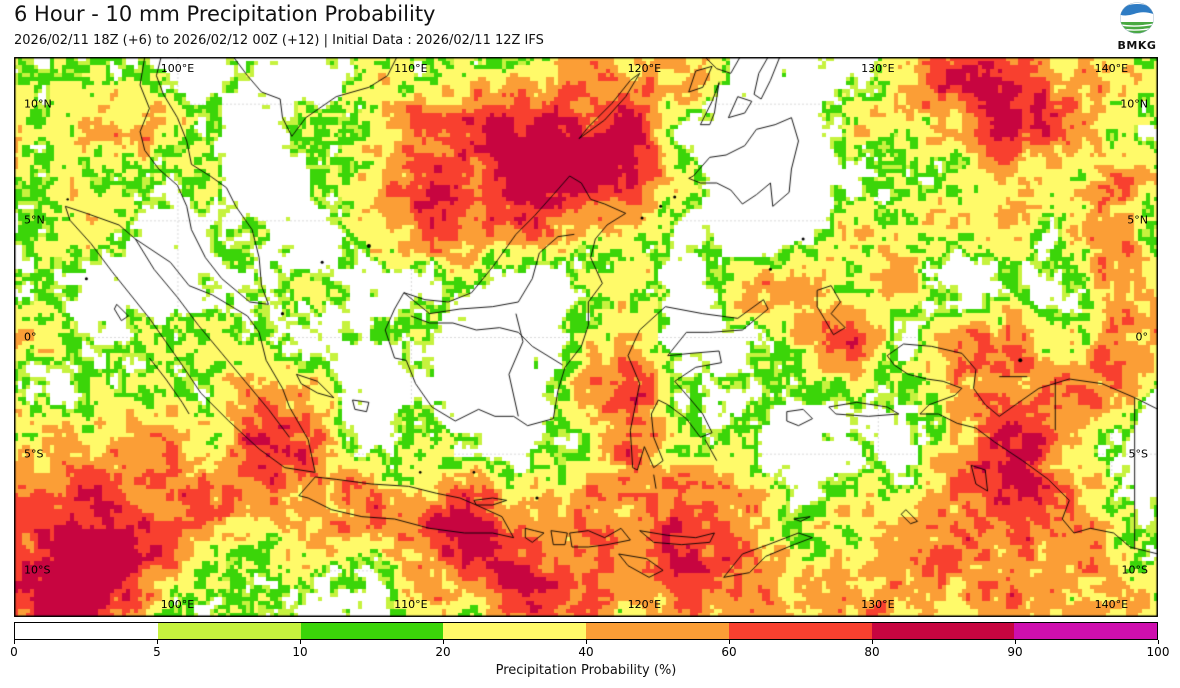 This screenshot has height=688, width=1180. Describe the element at coordinates (586, 670) in the screenshot. I see `colorbar-axis-label: Precipitation Probability (%)` at that location.